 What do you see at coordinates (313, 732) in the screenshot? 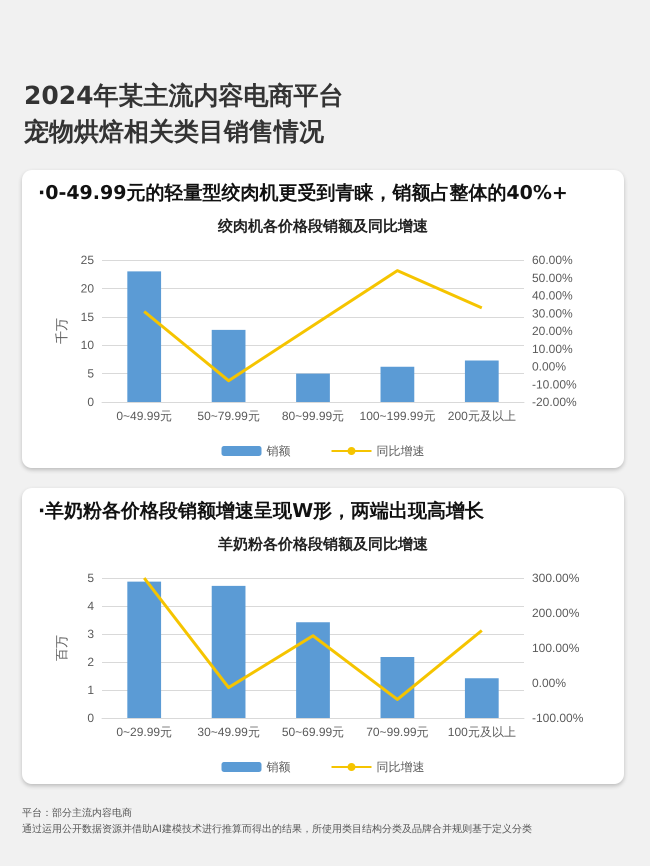
I see `x-tick-label: 50~69.99元` at bounding box center [313, 732].